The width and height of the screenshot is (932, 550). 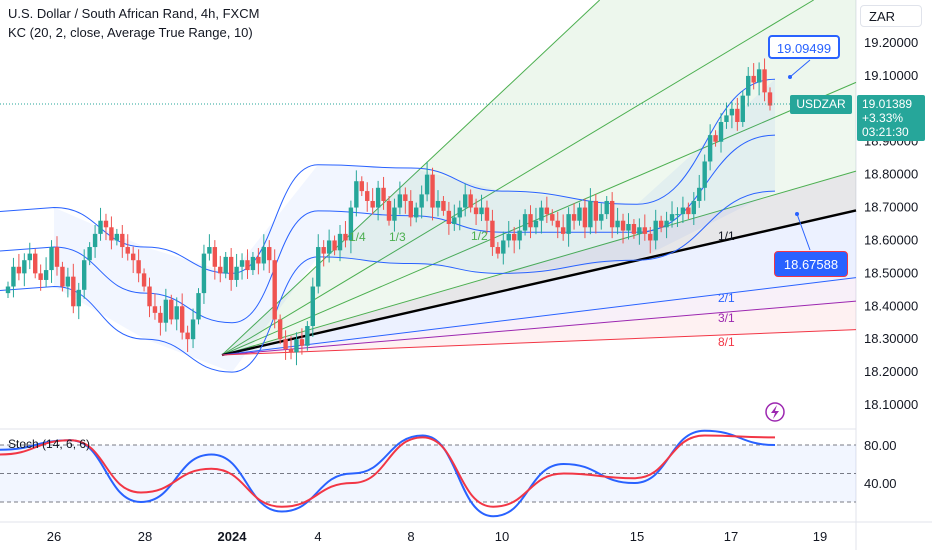 I want to click on stoch-k-line, so click(x=388, y=473).